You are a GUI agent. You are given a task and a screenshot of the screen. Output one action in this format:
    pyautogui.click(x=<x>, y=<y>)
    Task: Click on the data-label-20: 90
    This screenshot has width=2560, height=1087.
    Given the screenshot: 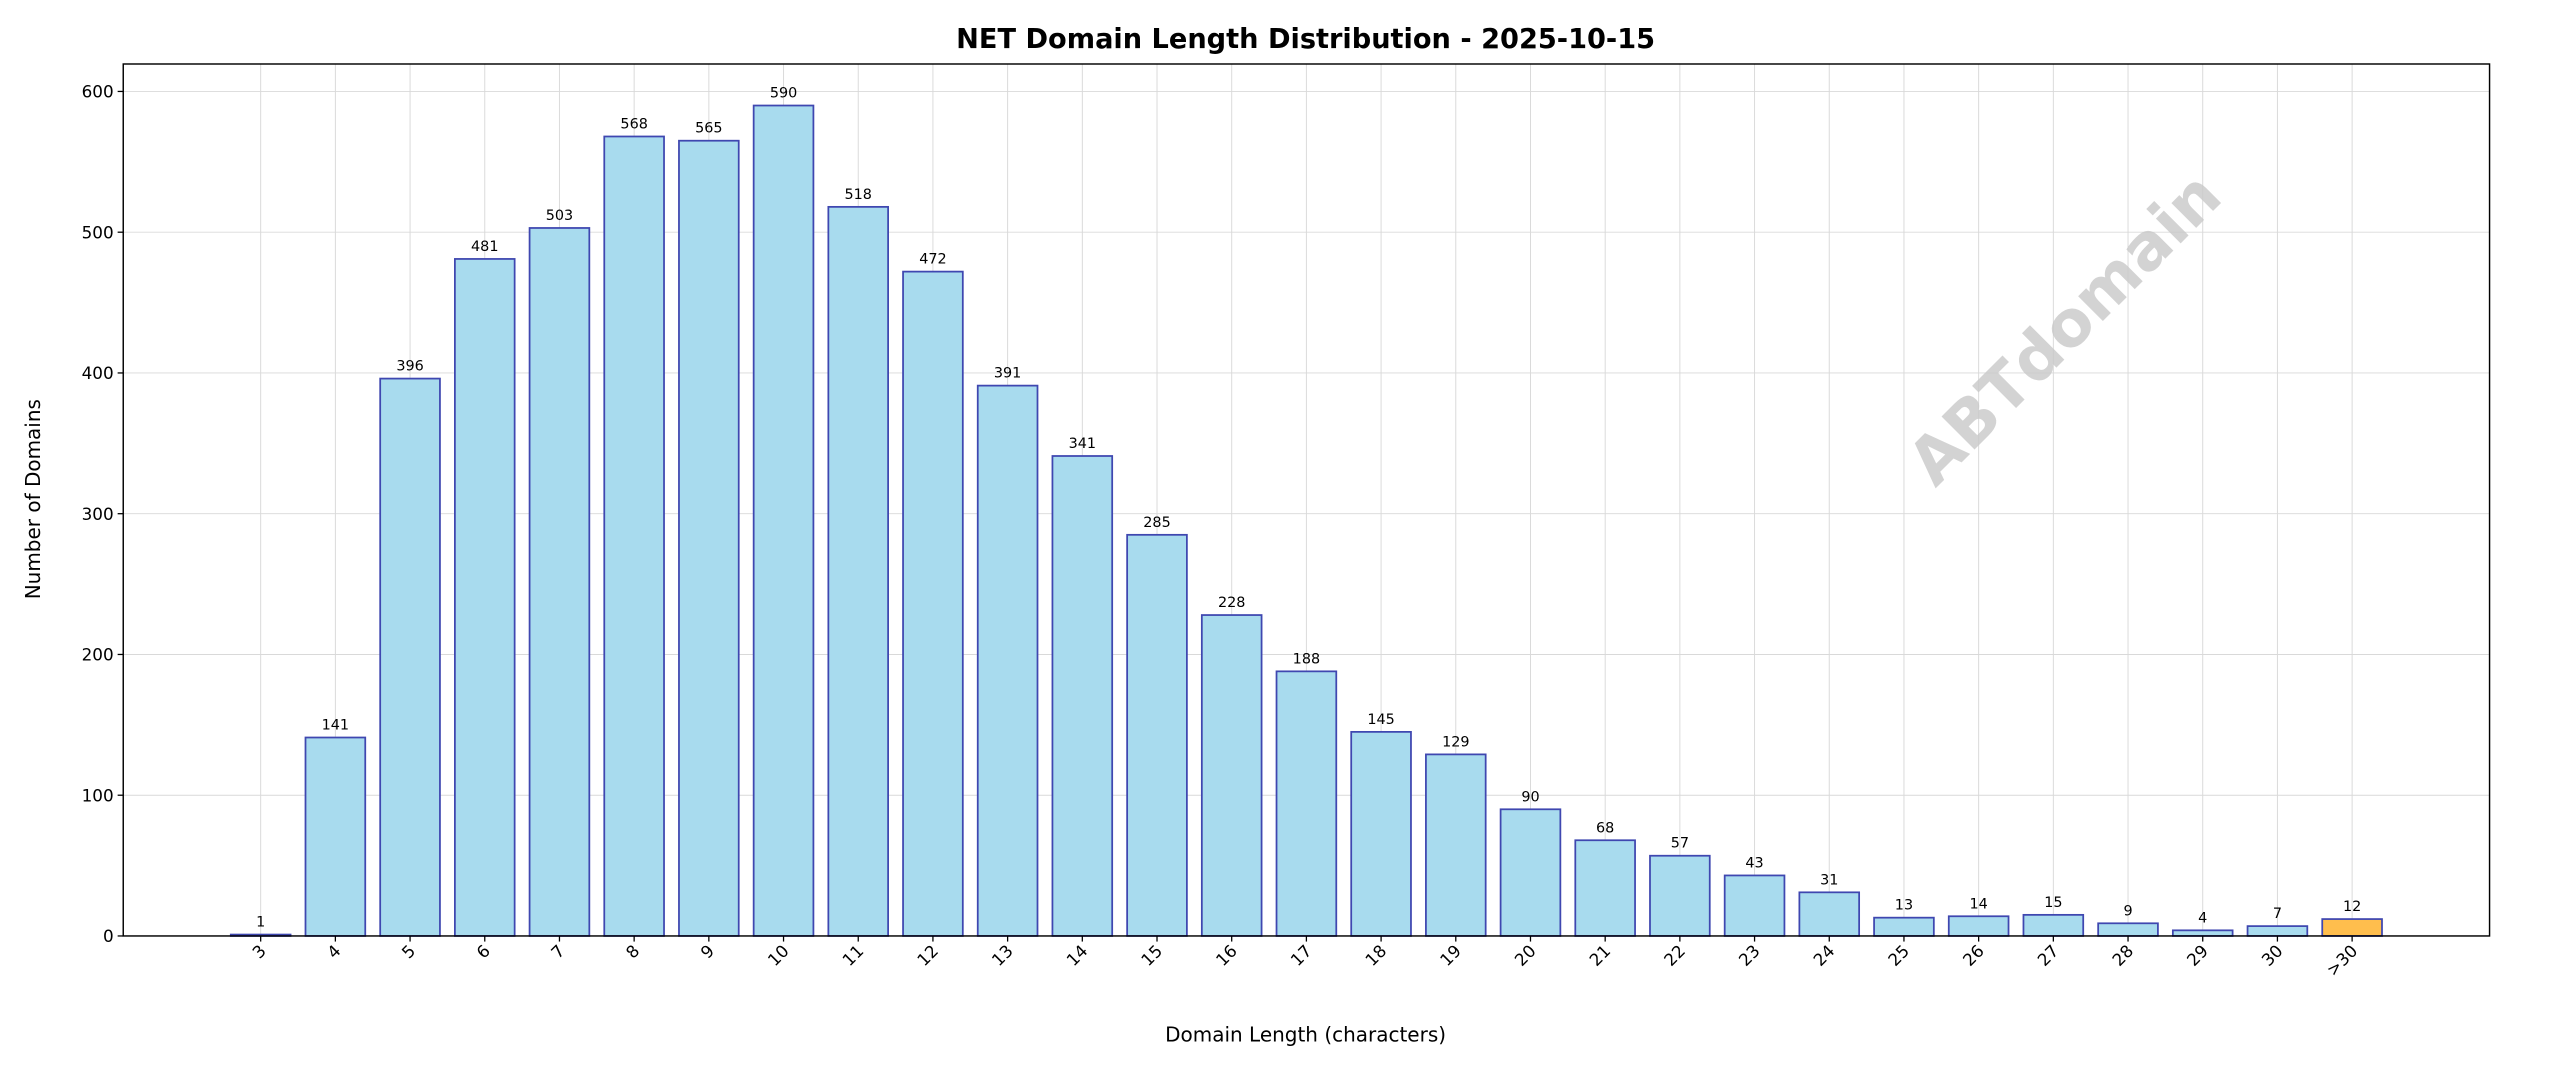 What is the action you would take?
    pyautogui.click(x=1530, y=797)
    